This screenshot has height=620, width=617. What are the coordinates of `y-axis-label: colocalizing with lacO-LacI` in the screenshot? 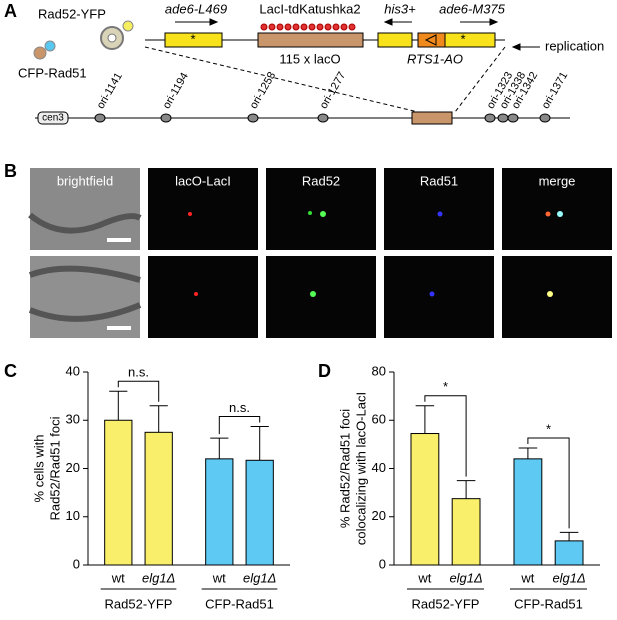 It's located at (360, 468).